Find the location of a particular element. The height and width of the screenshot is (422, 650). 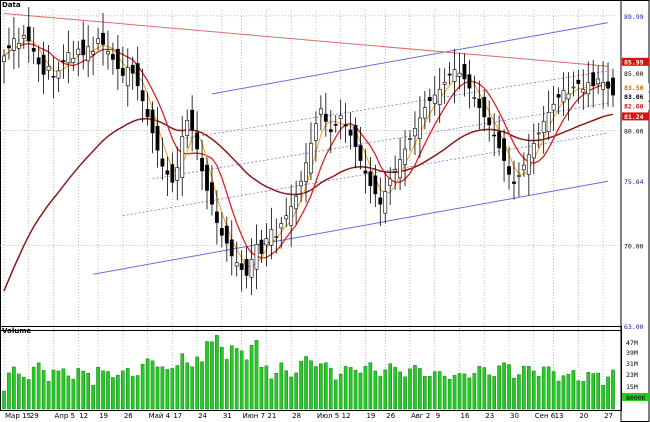

x-tick-label: 27 is located at coordinates (608, 416).